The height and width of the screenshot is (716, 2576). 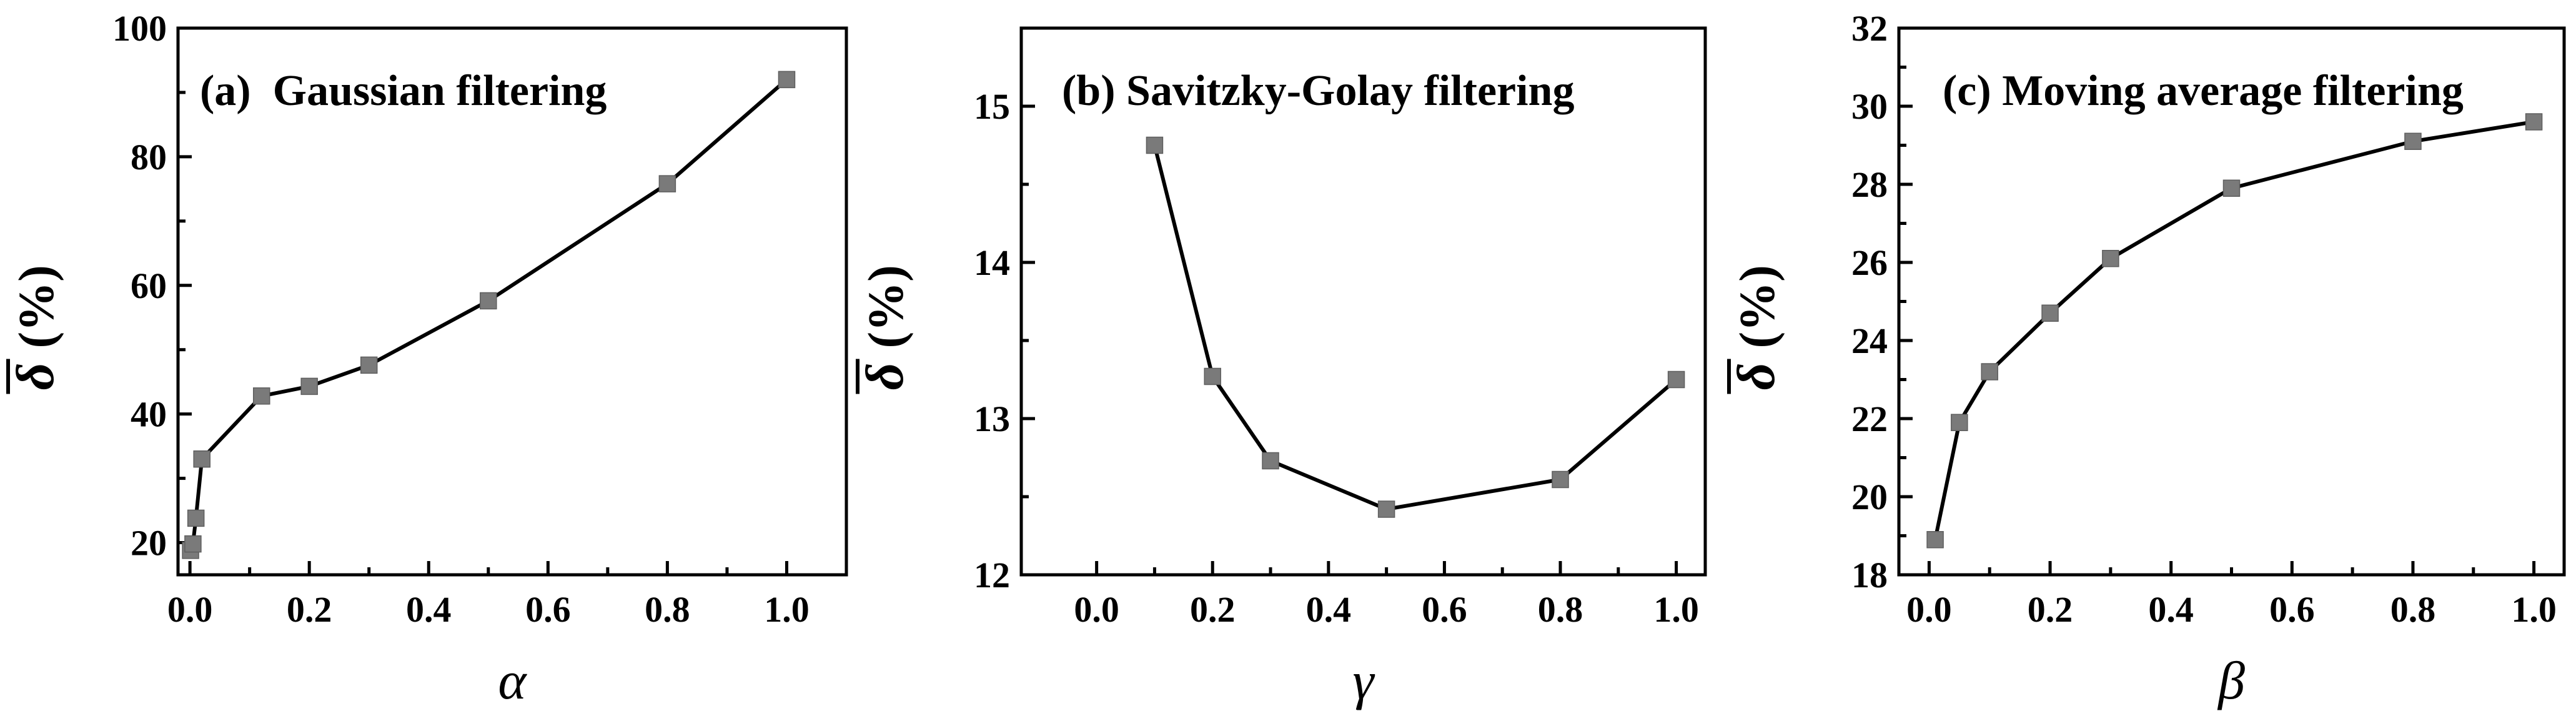 What do you see at coordinates (1415, 328) in the screenshot?
I see `series-line` at bounding box center [1415, 328].